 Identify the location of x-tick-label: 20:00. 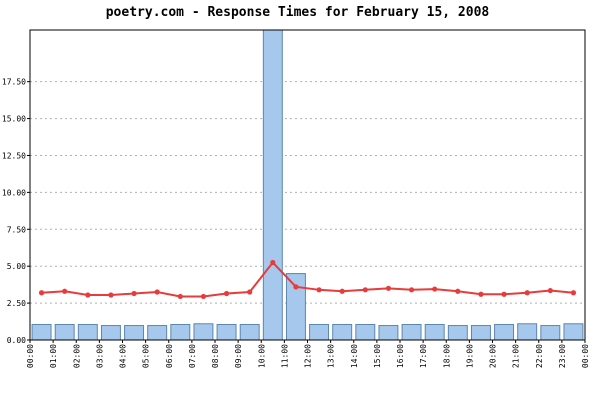
(493, 356).